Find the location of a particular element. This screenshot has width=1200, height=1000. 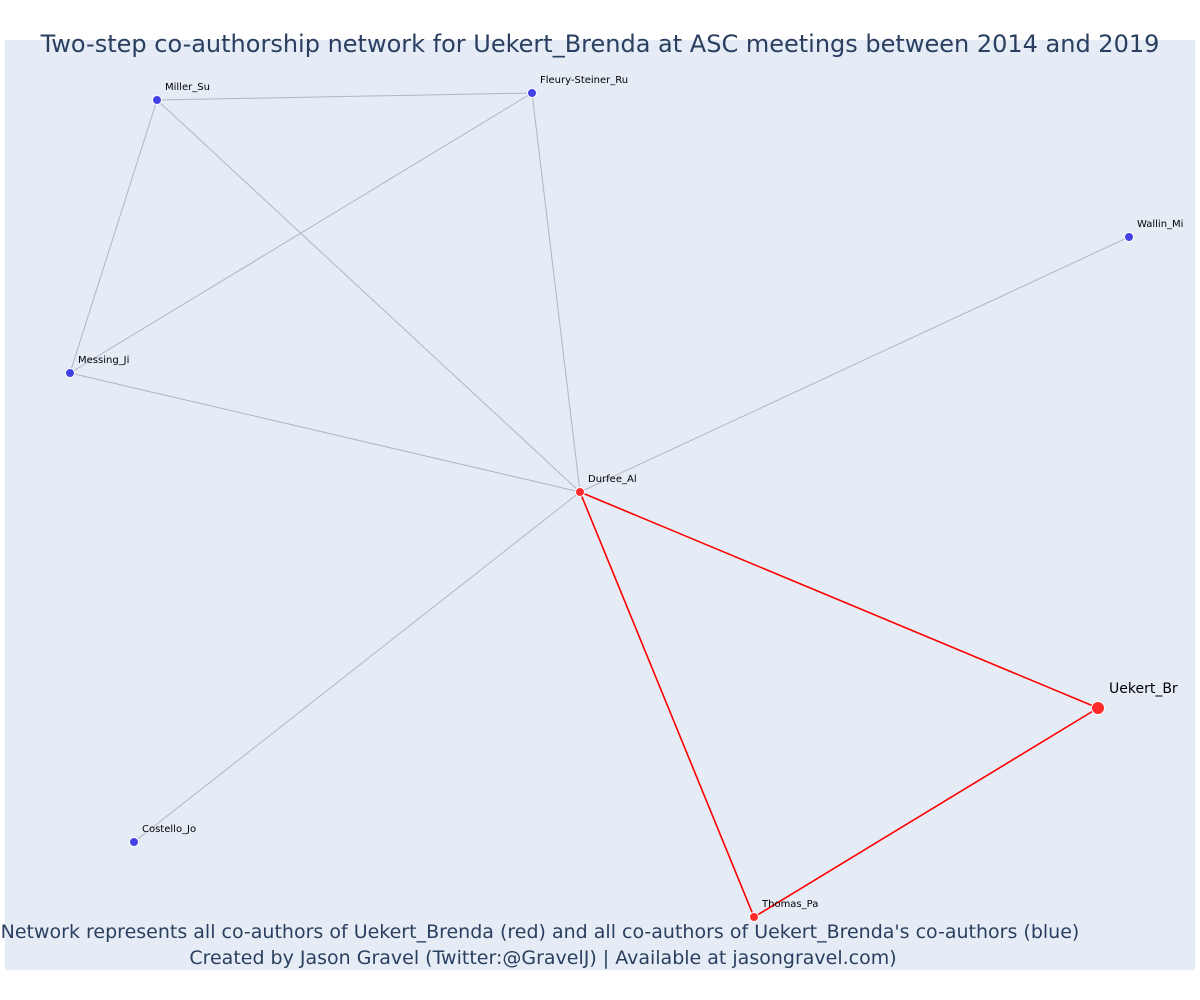

edge-Durfee_Al-Messing_Ji is located at coordinates (325, 432).